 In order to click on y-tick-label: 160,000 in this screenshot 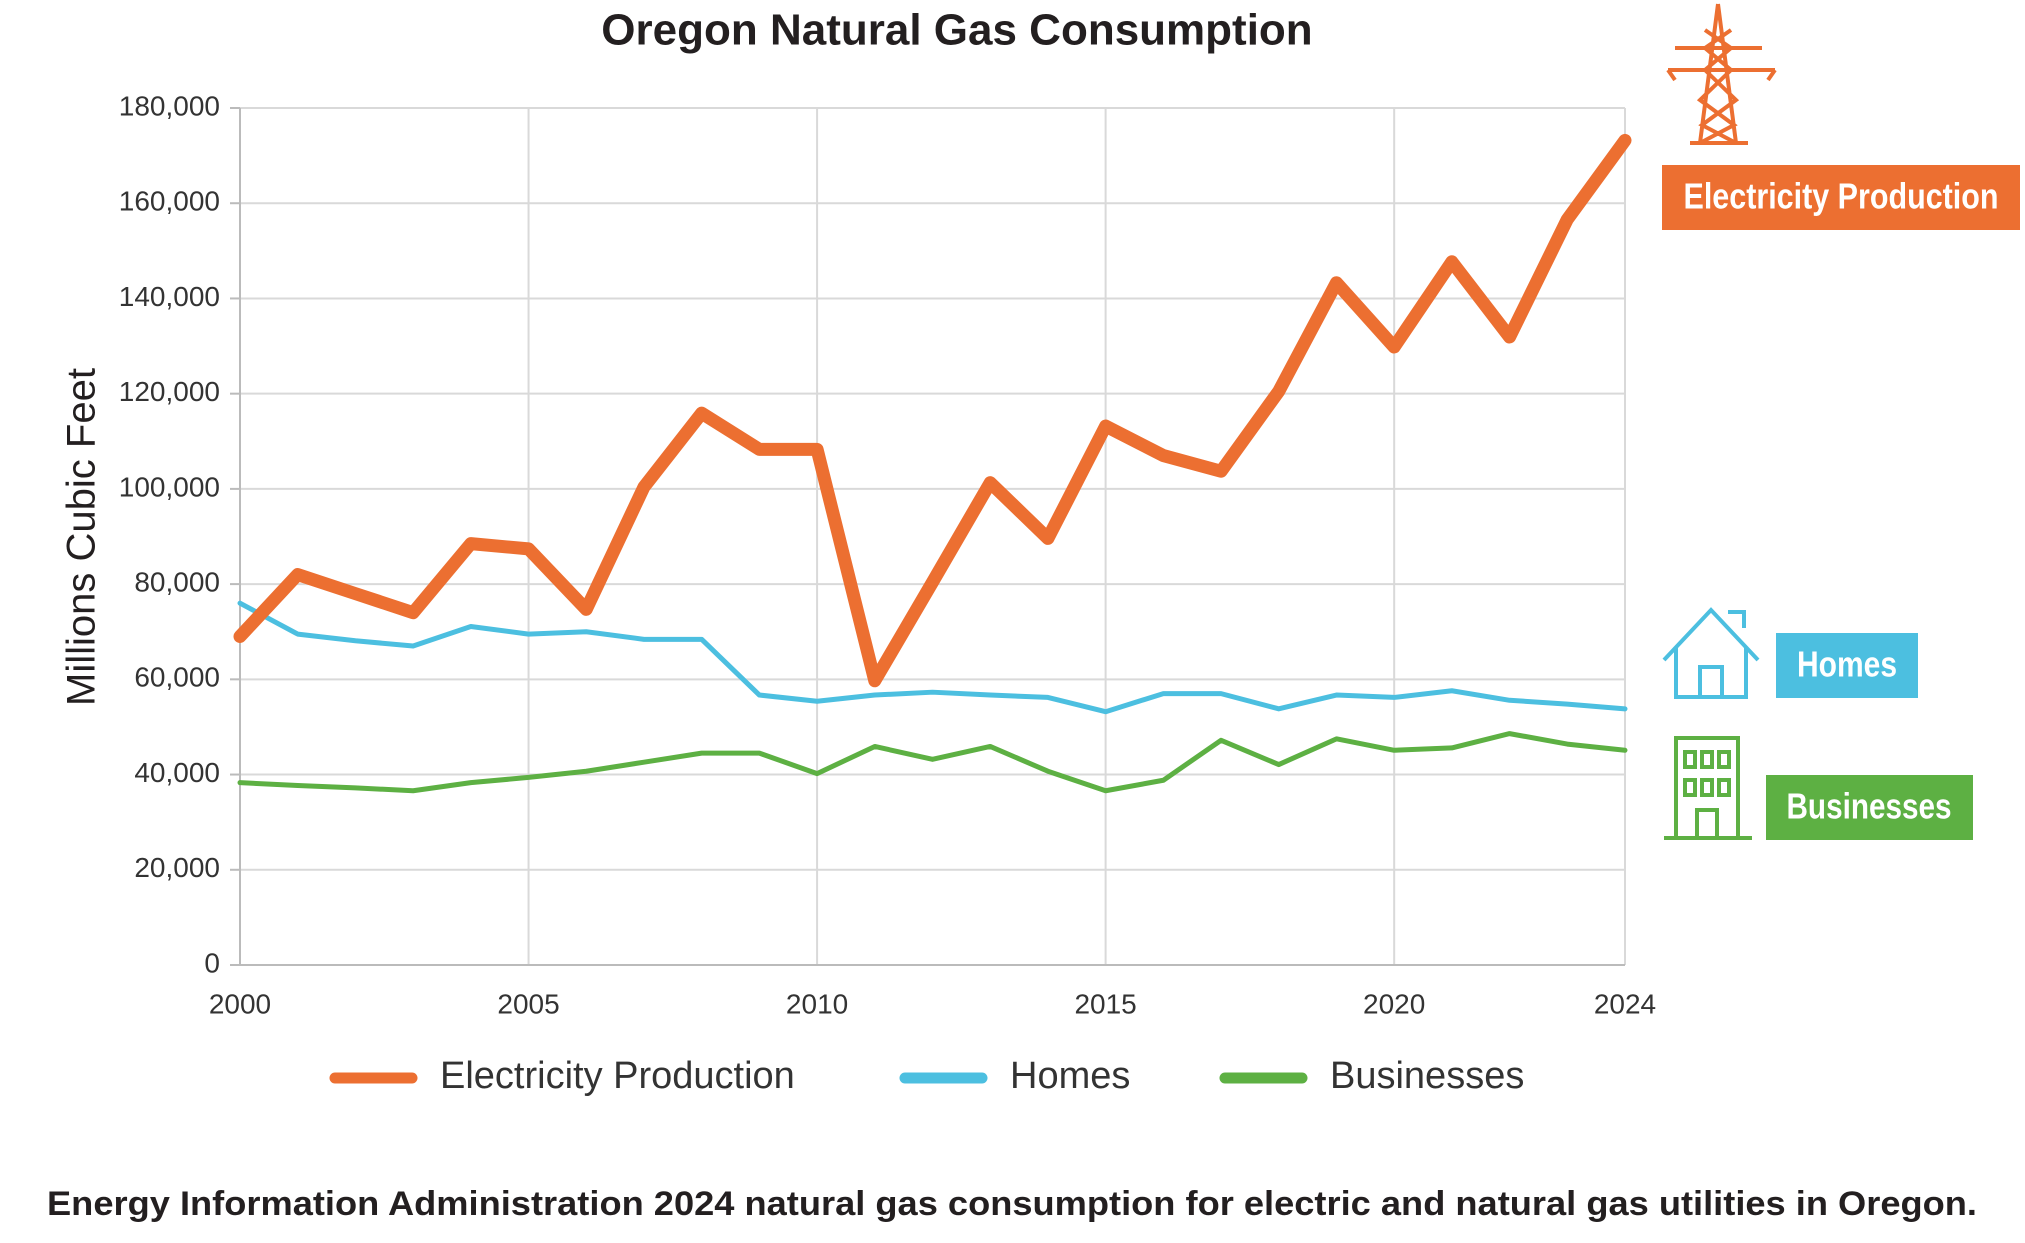, I will do `click(169, 201)`.